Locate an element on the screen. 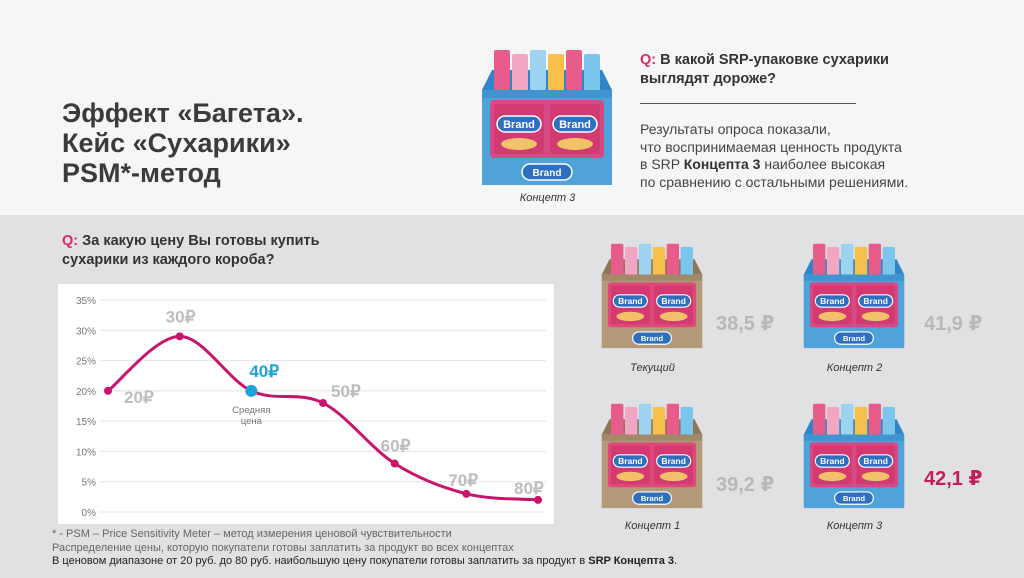 This screenshot has width=1024, height=578. annotation-line-2: цена is located at coordinates (252, 421).